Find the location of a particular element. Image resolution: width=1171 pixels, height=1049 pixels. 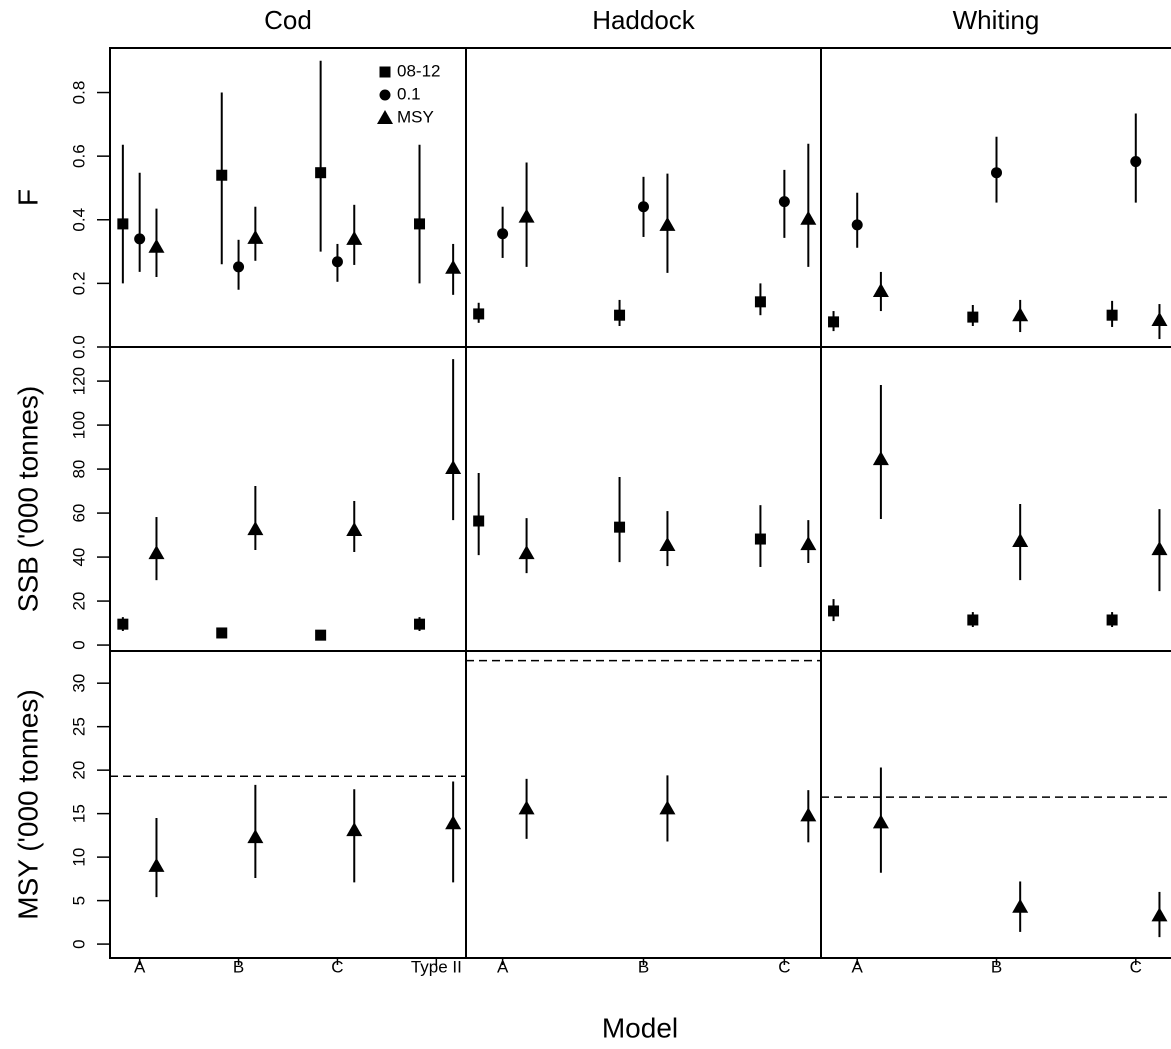

x-axis-title: Model is located at coordinates (640, 1027).